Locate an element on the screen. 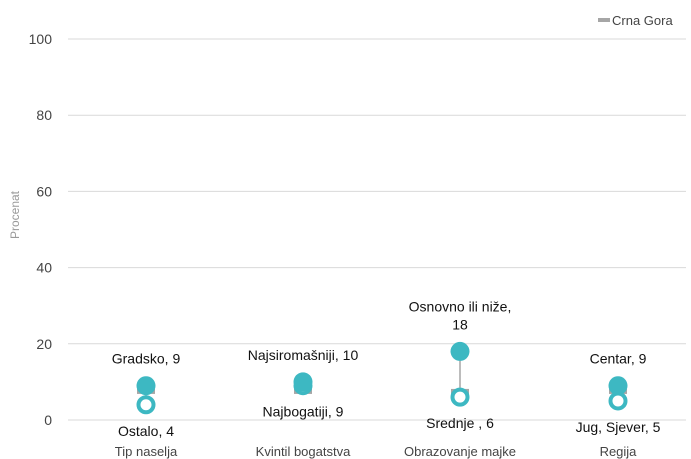 This screenshot has height=459, width=691. y-tick-label: 60 is located at coordinates (44, 191).